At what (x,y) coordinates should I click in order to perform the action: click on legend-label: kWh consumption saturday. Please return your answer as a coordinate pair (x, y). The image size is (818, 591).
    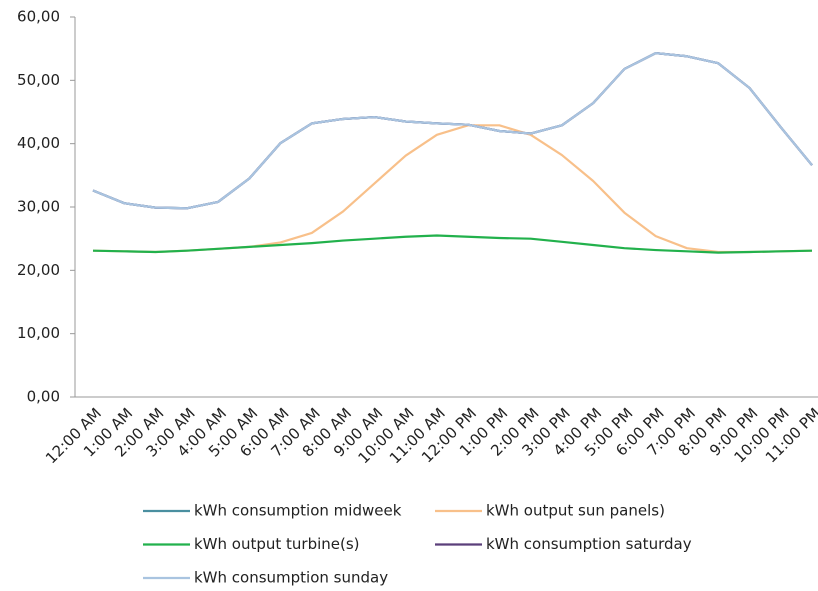
    Looking at the image, I should click on (589, 544).